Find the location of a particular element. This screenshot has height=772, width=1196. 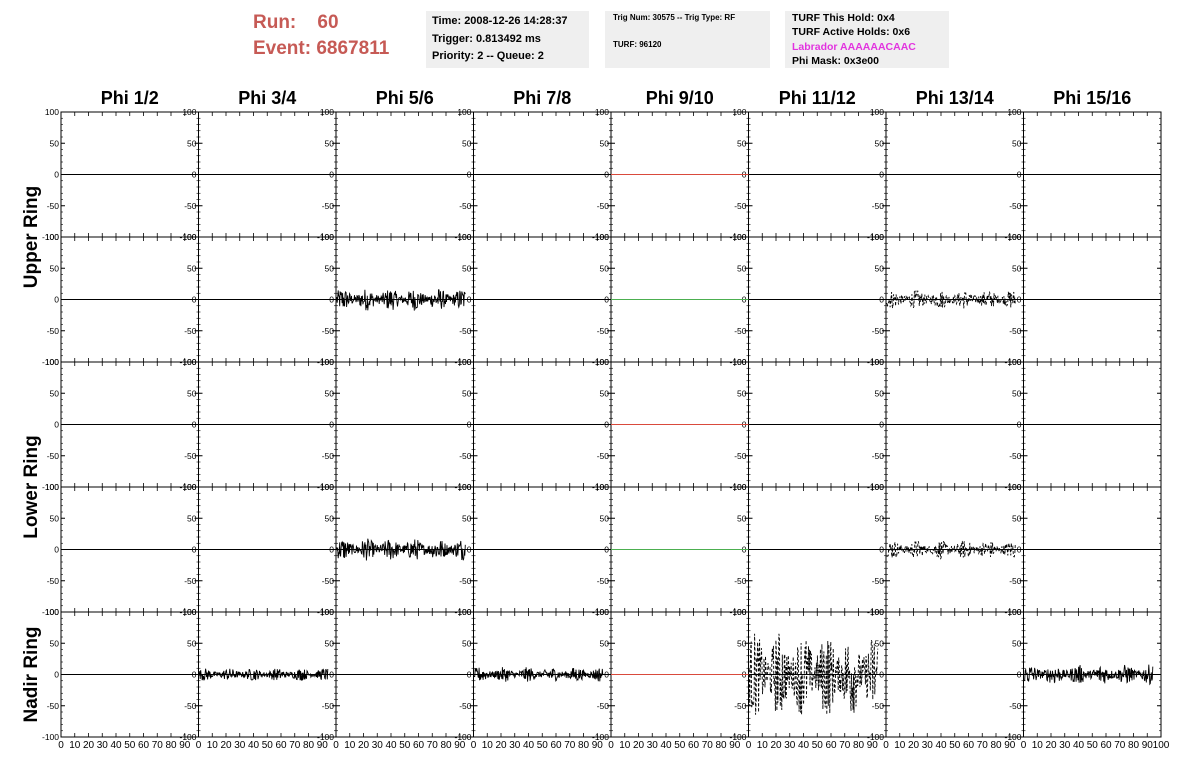

column-header: Phi 13/14 is located at coordinates (955, 98).